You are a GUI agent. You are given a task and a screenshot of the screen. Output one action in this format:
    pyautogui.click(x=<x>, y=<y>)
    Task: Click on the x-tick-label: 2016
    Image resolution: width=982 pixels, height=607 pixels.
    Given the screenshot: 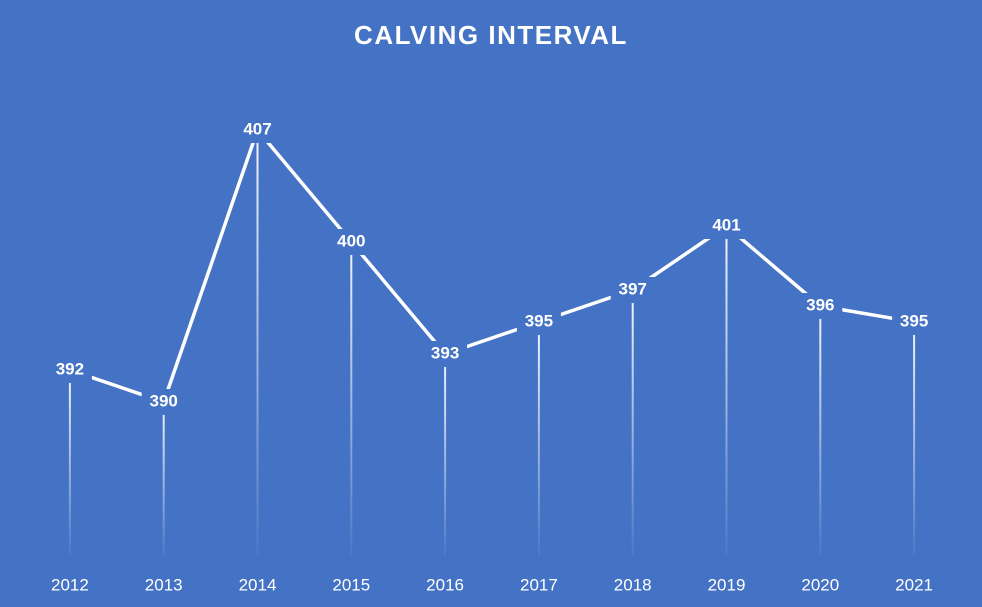 What is the action you would take?
    pyautogui.click(x=445, y=584)
    